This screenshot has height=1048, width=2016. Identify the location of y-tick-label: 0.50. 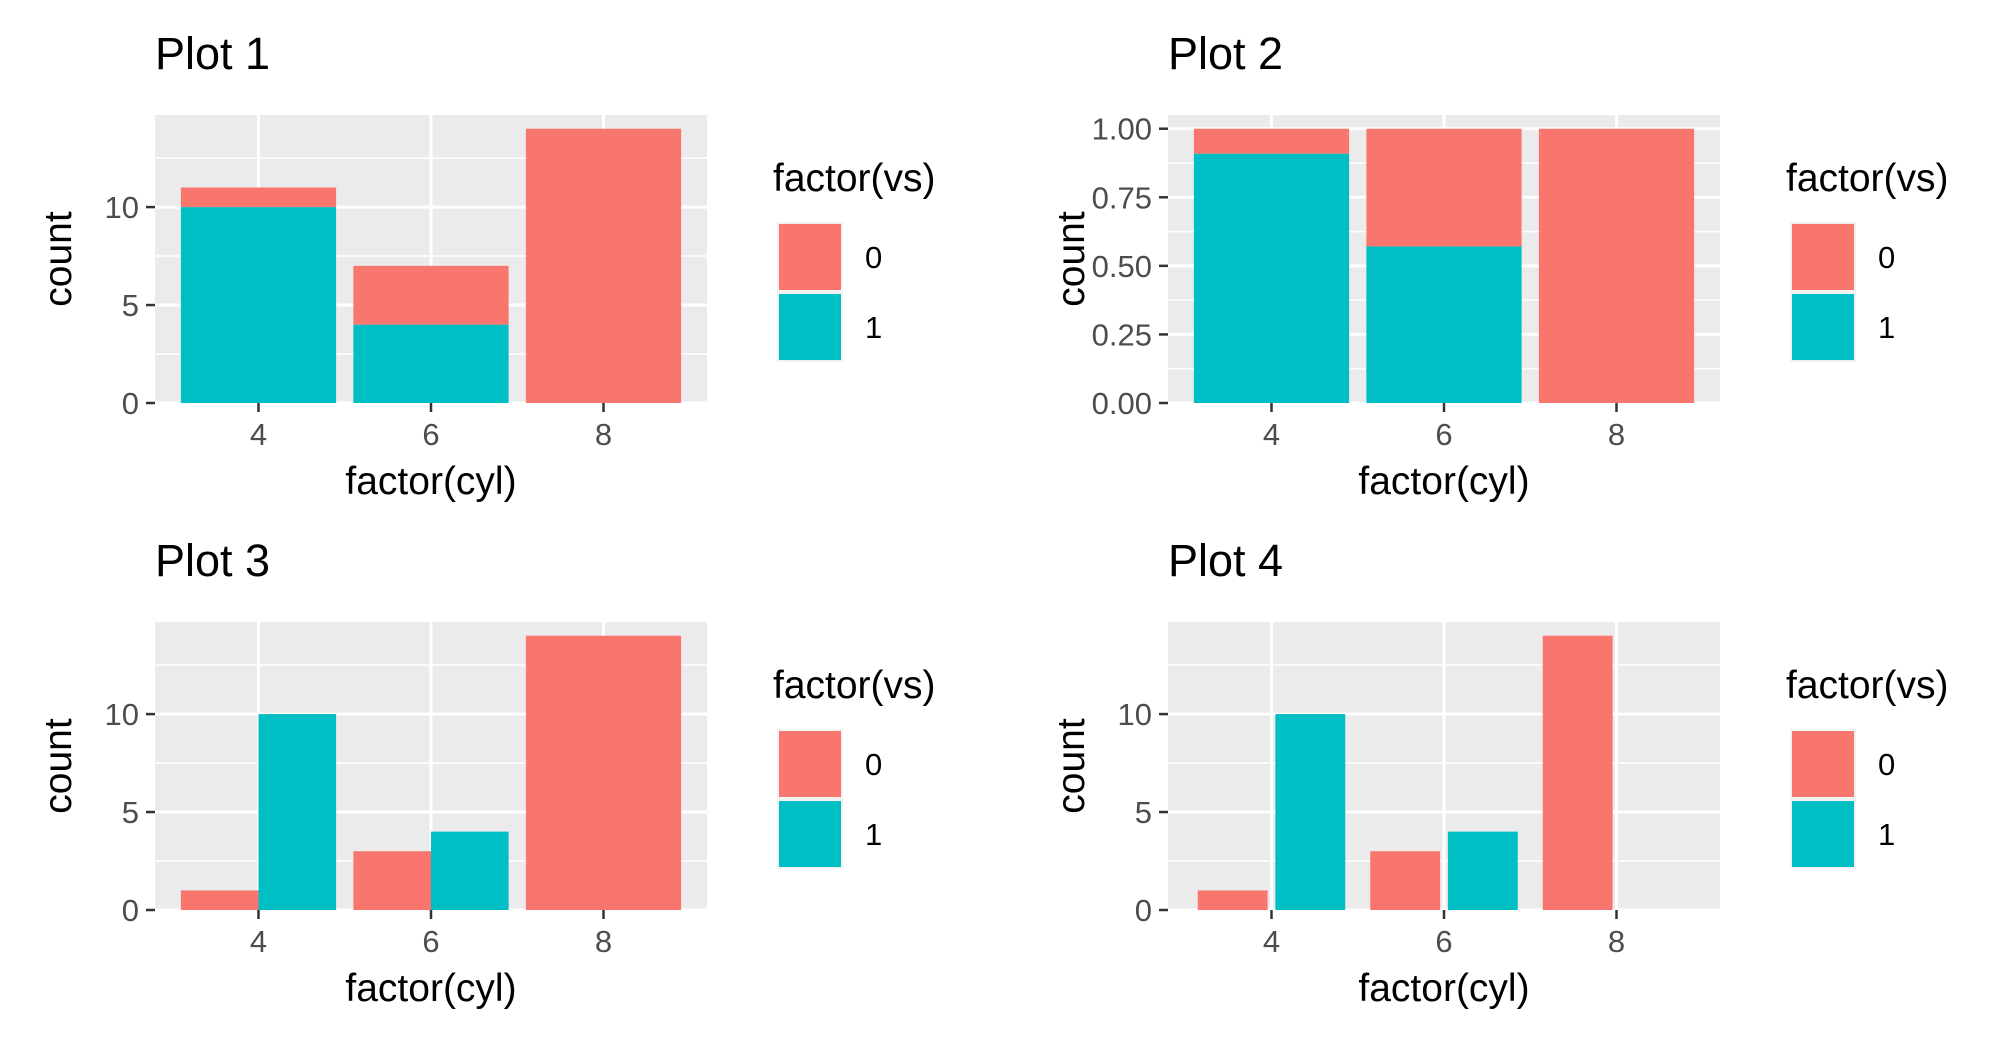
(1122, 266).